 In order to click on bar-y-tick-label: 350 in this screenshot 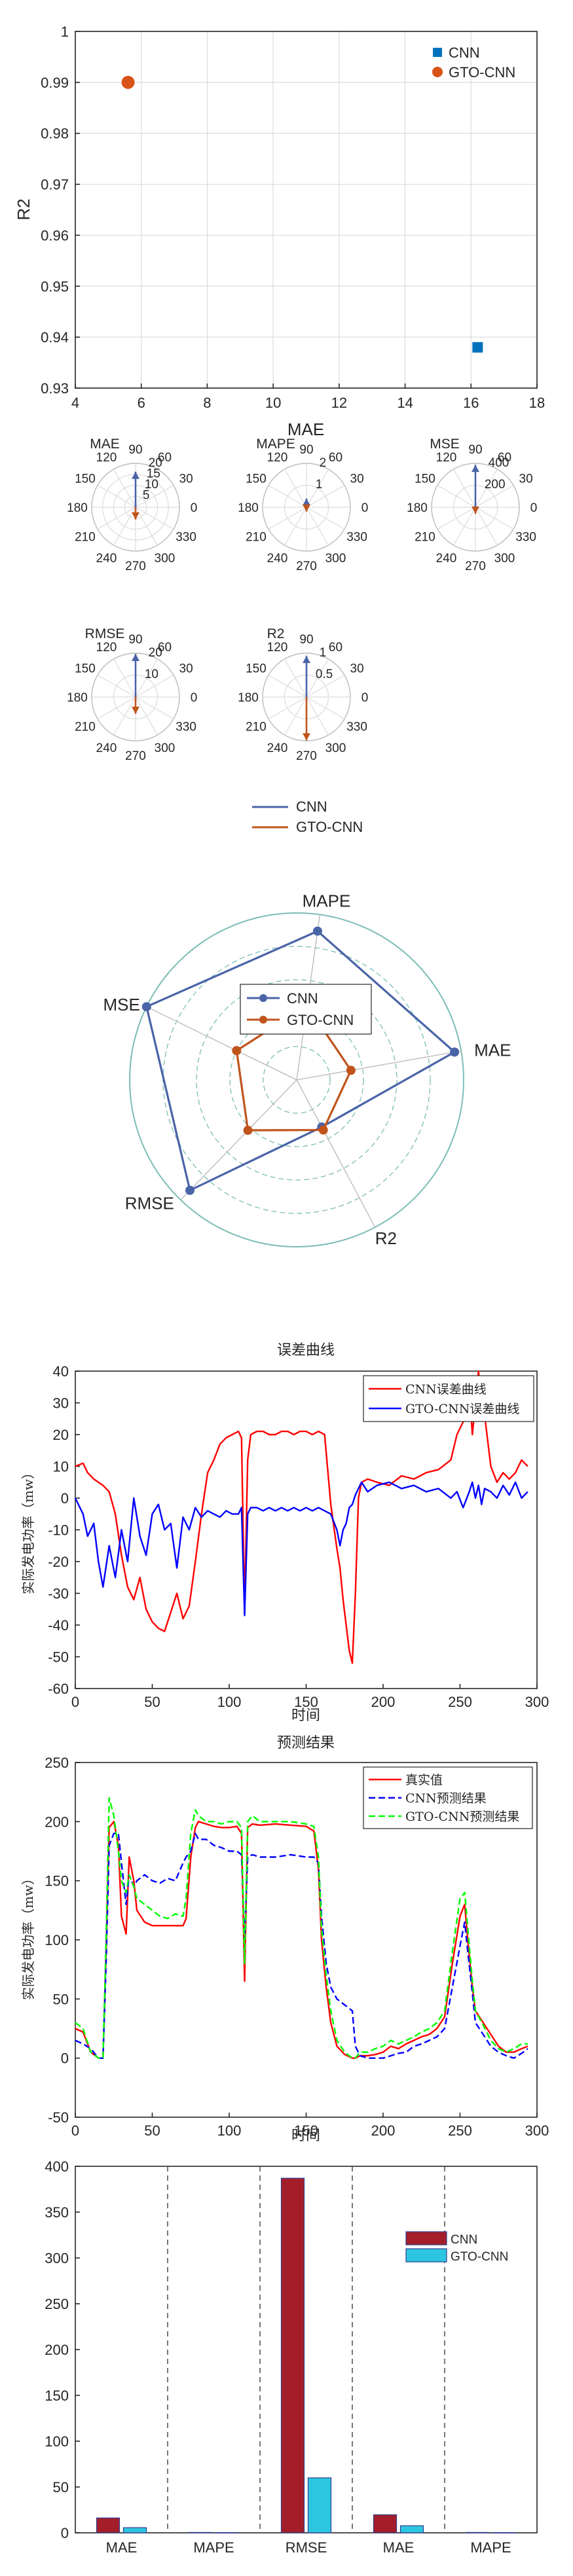, I will do `click(57, 2212)`.